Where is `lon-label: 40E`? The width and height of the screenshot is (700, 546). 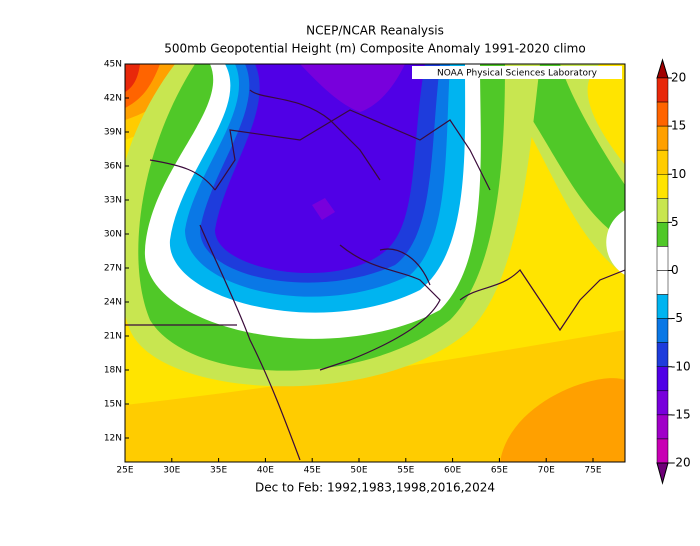
lon-label: 40E is located at coordinates (265, 471).